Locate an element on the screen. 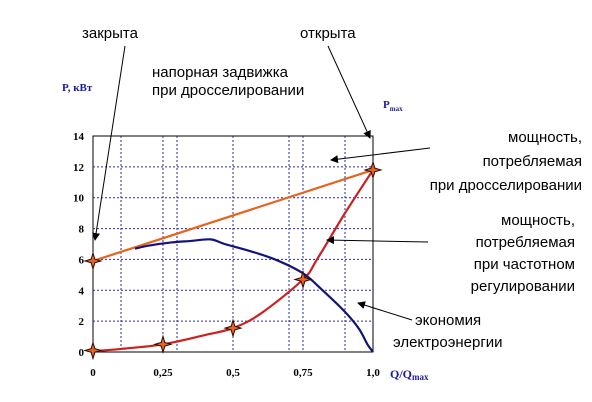  chart-title: напорная задвижка при дросселировании is located at coordinates (228, 81).